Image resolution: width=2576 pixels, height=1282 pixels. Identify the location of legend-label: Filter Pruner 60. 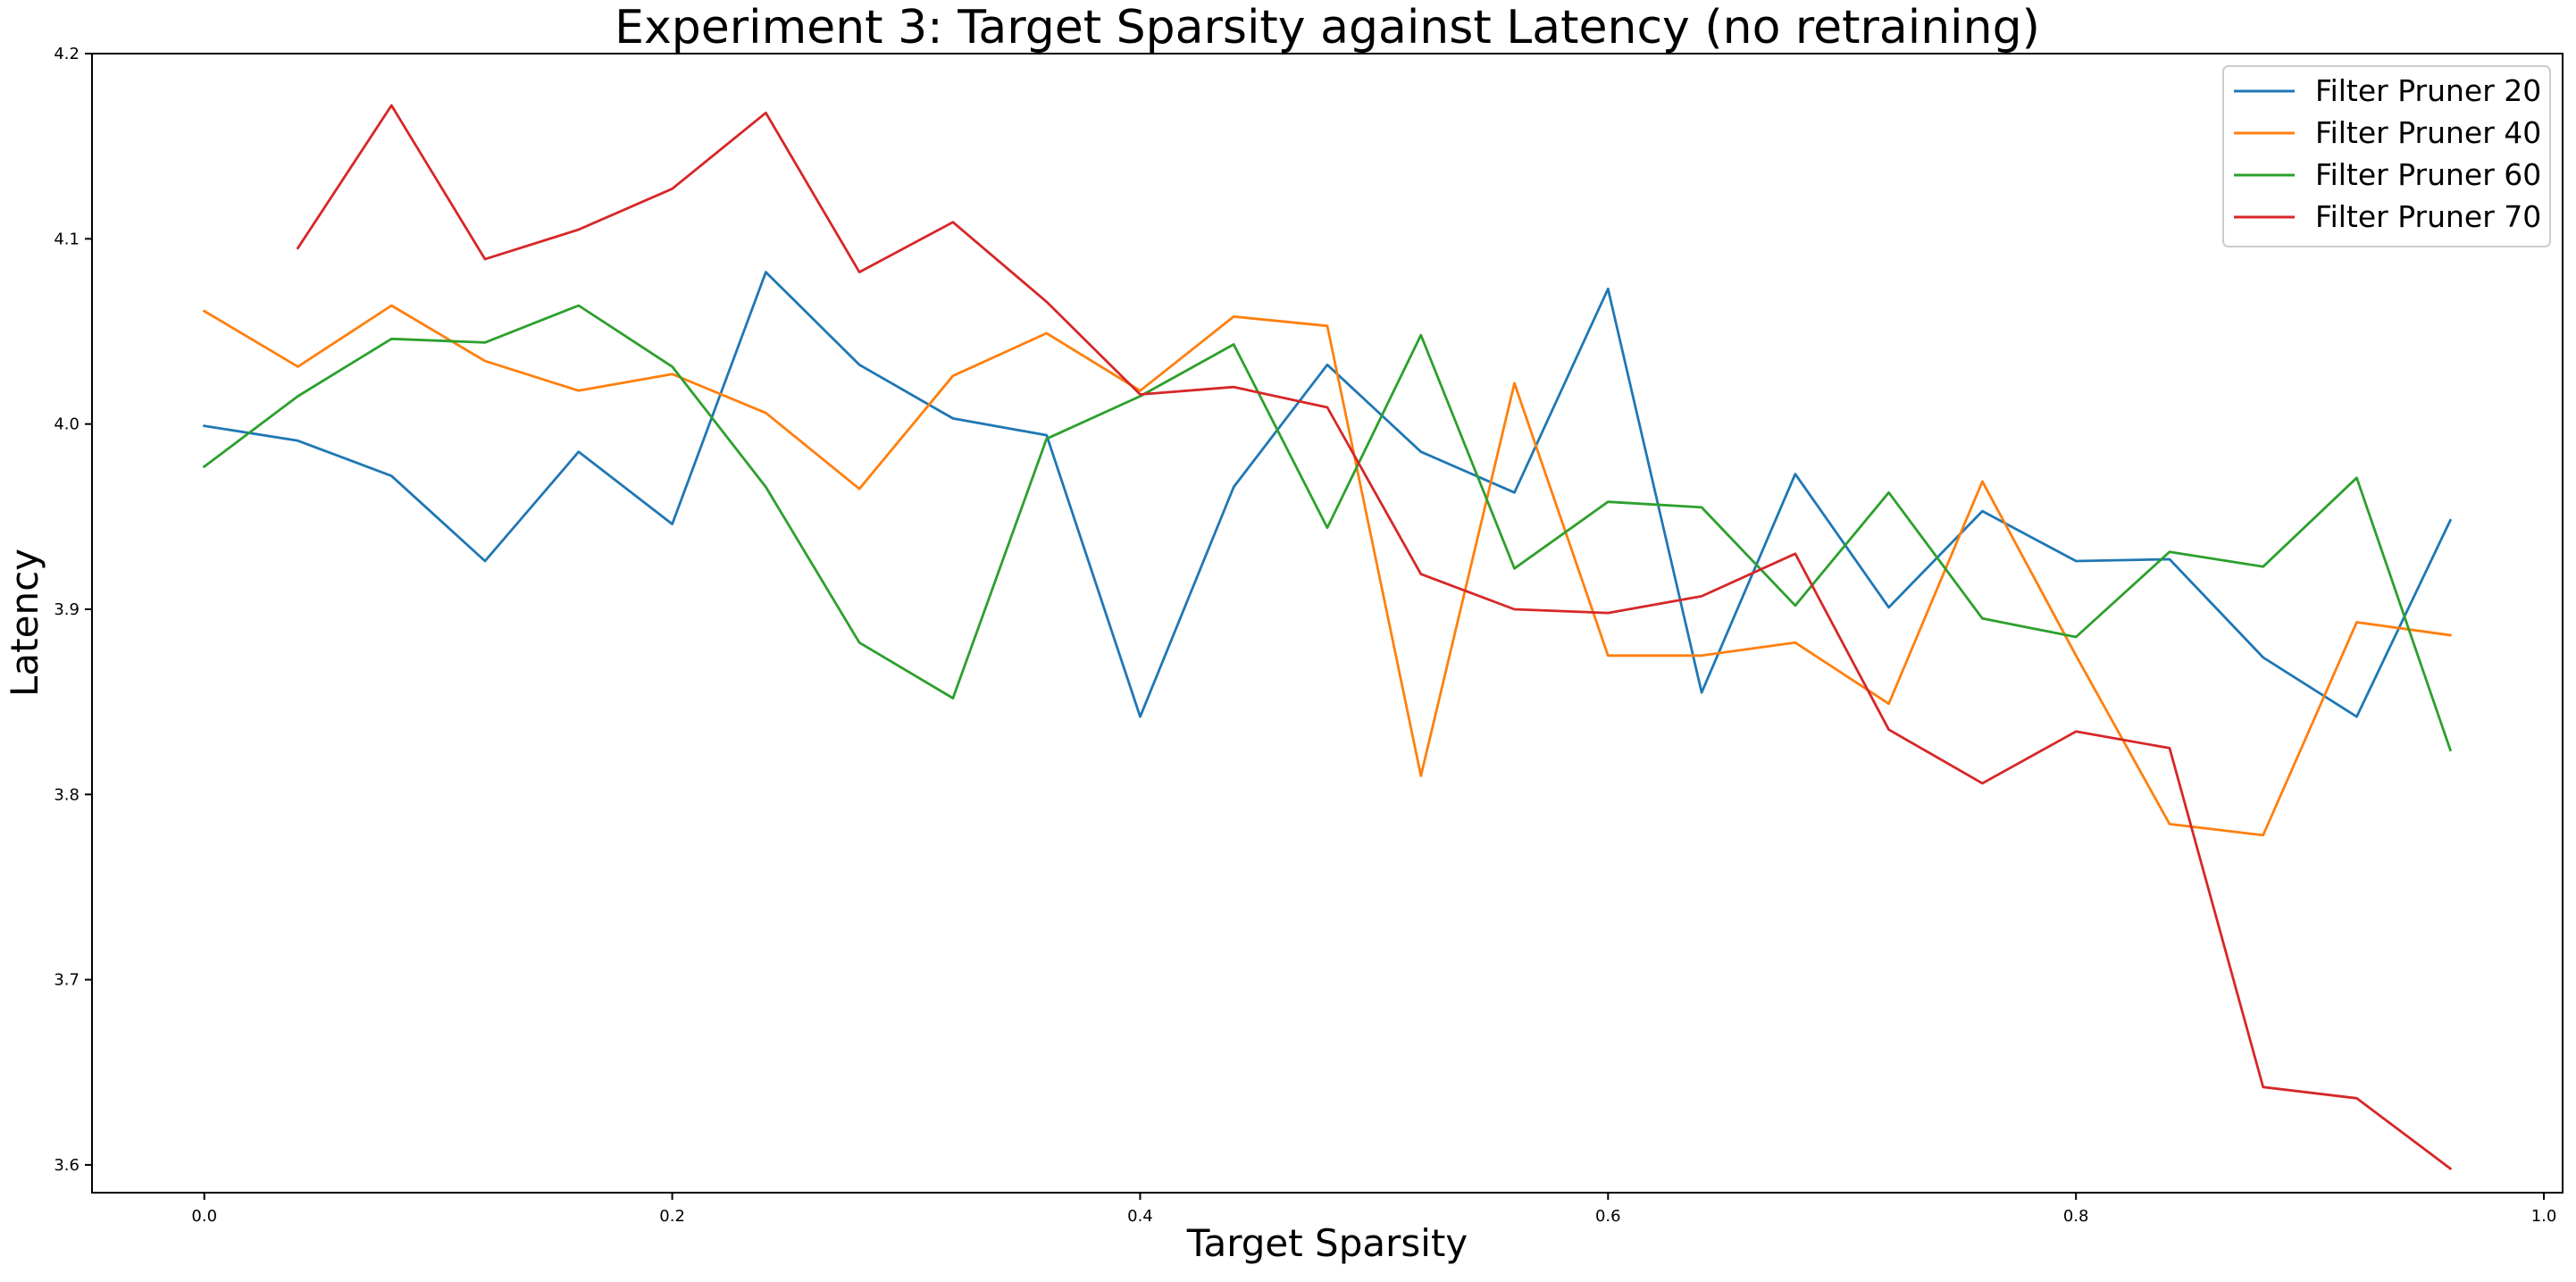
(2428, 174).